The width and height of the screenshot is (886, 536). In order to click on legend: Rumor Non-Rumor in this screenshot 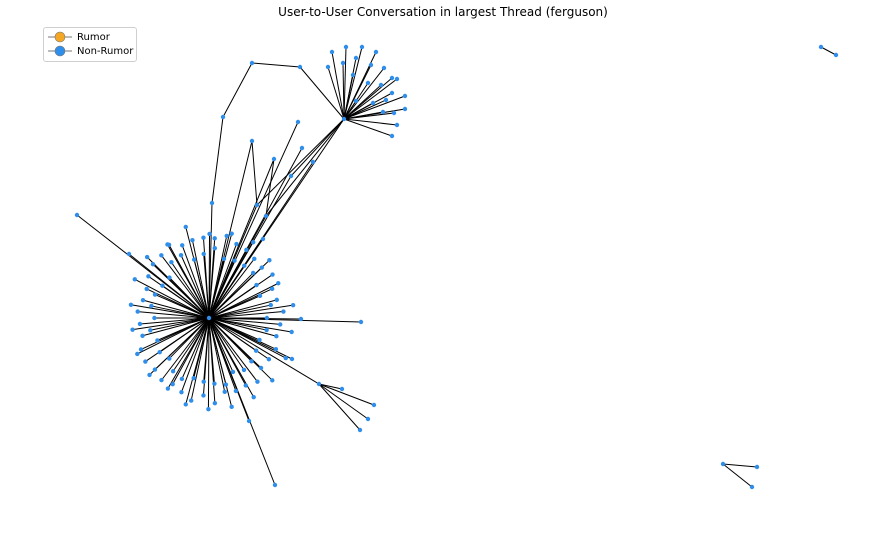, I will do `click(90, 44)`.